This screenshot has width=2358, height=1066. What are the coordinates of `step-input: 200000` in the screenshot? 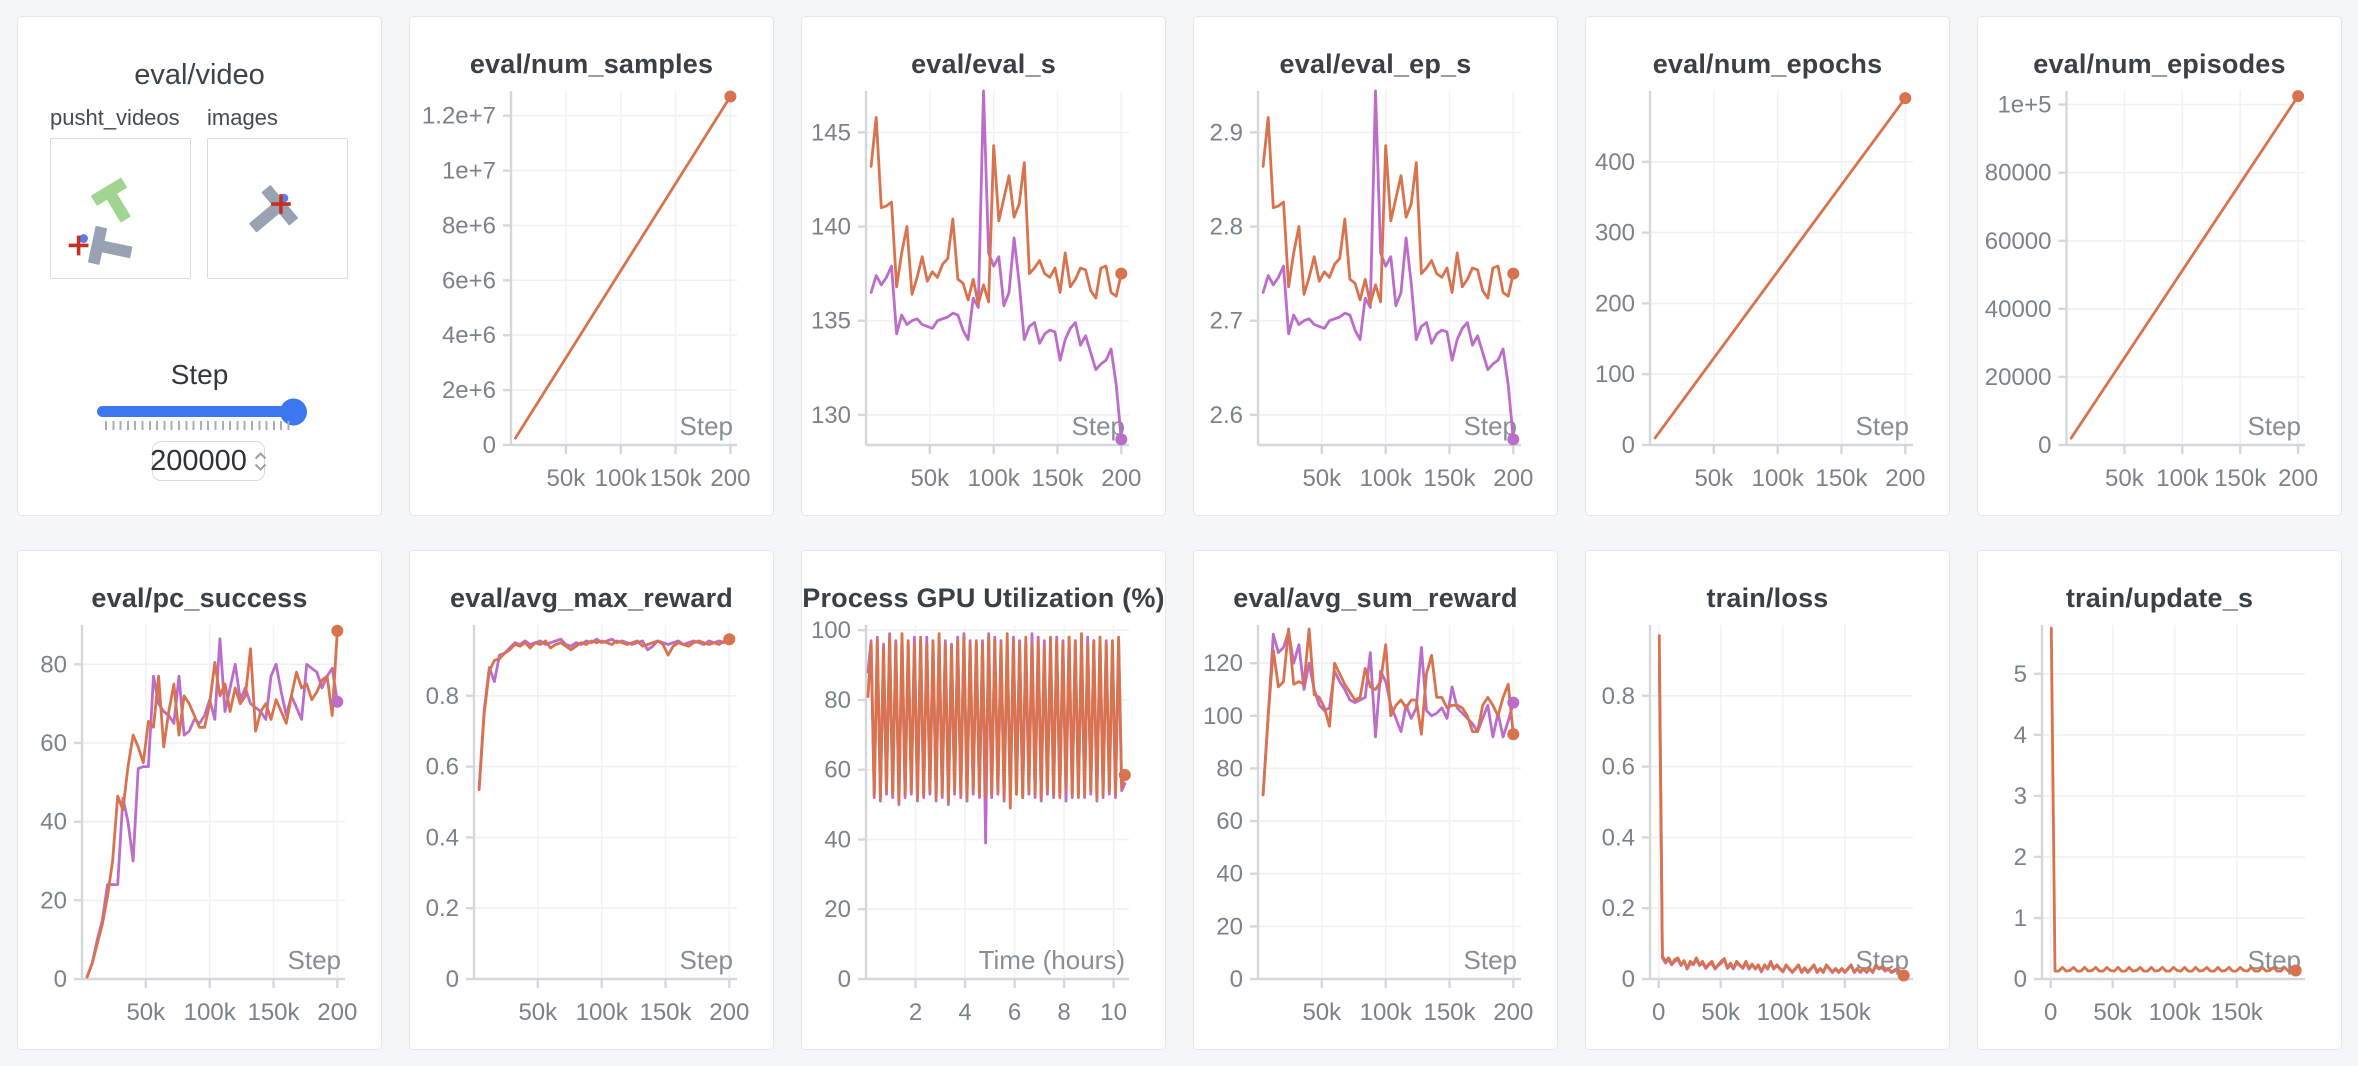 It's located at (208, 461).